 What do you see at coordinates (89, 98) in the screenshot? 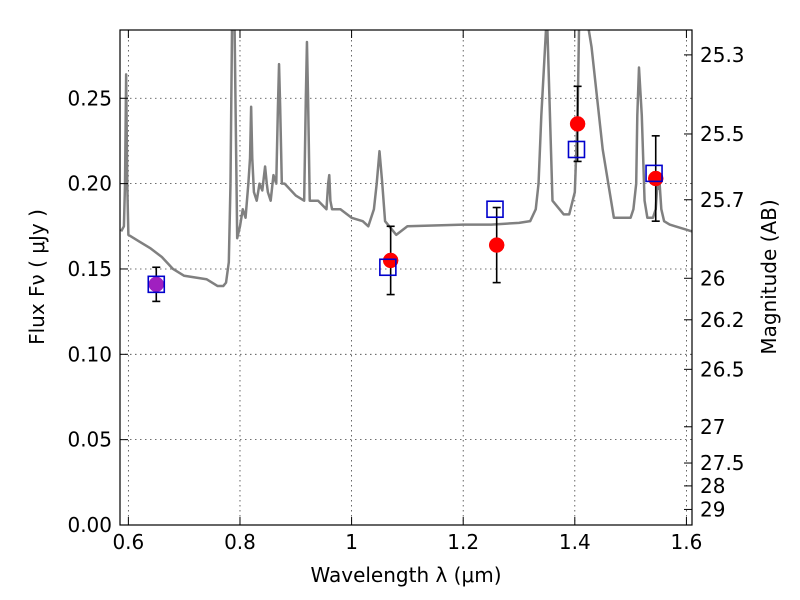
I see `y-tick-label: 0.25` at bounding box center [89, 98].